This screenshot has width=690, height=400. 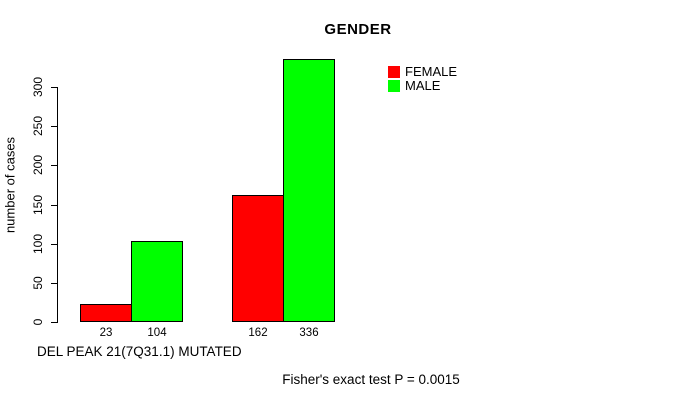 What do you see at coordinates (394, 85) in the screenshot?
I see `legend-swatch-male` at bounding box center [394, 85].